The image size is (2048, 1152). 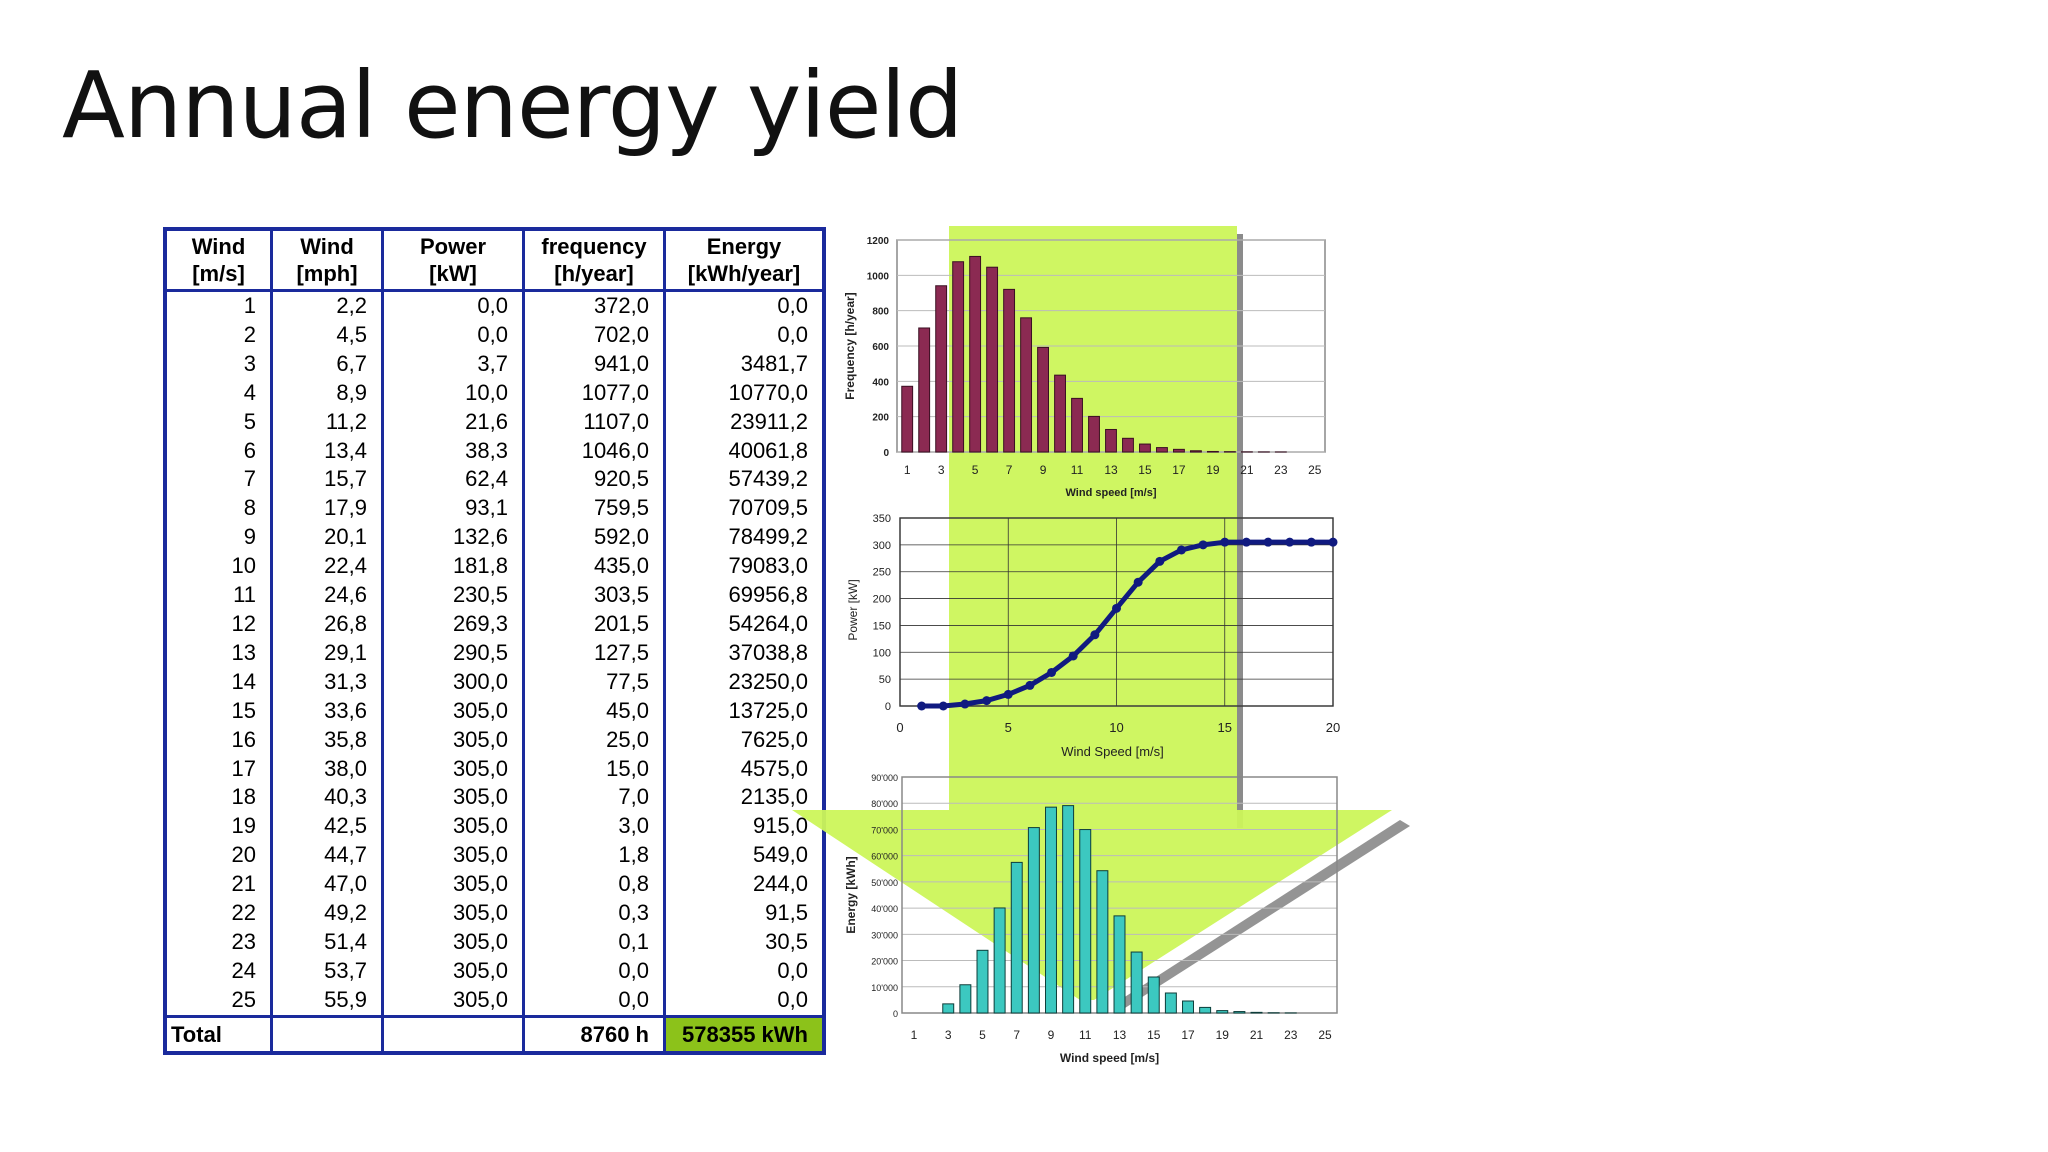 I want to click on table-cell: 127,5, so click(x=594, y=653).